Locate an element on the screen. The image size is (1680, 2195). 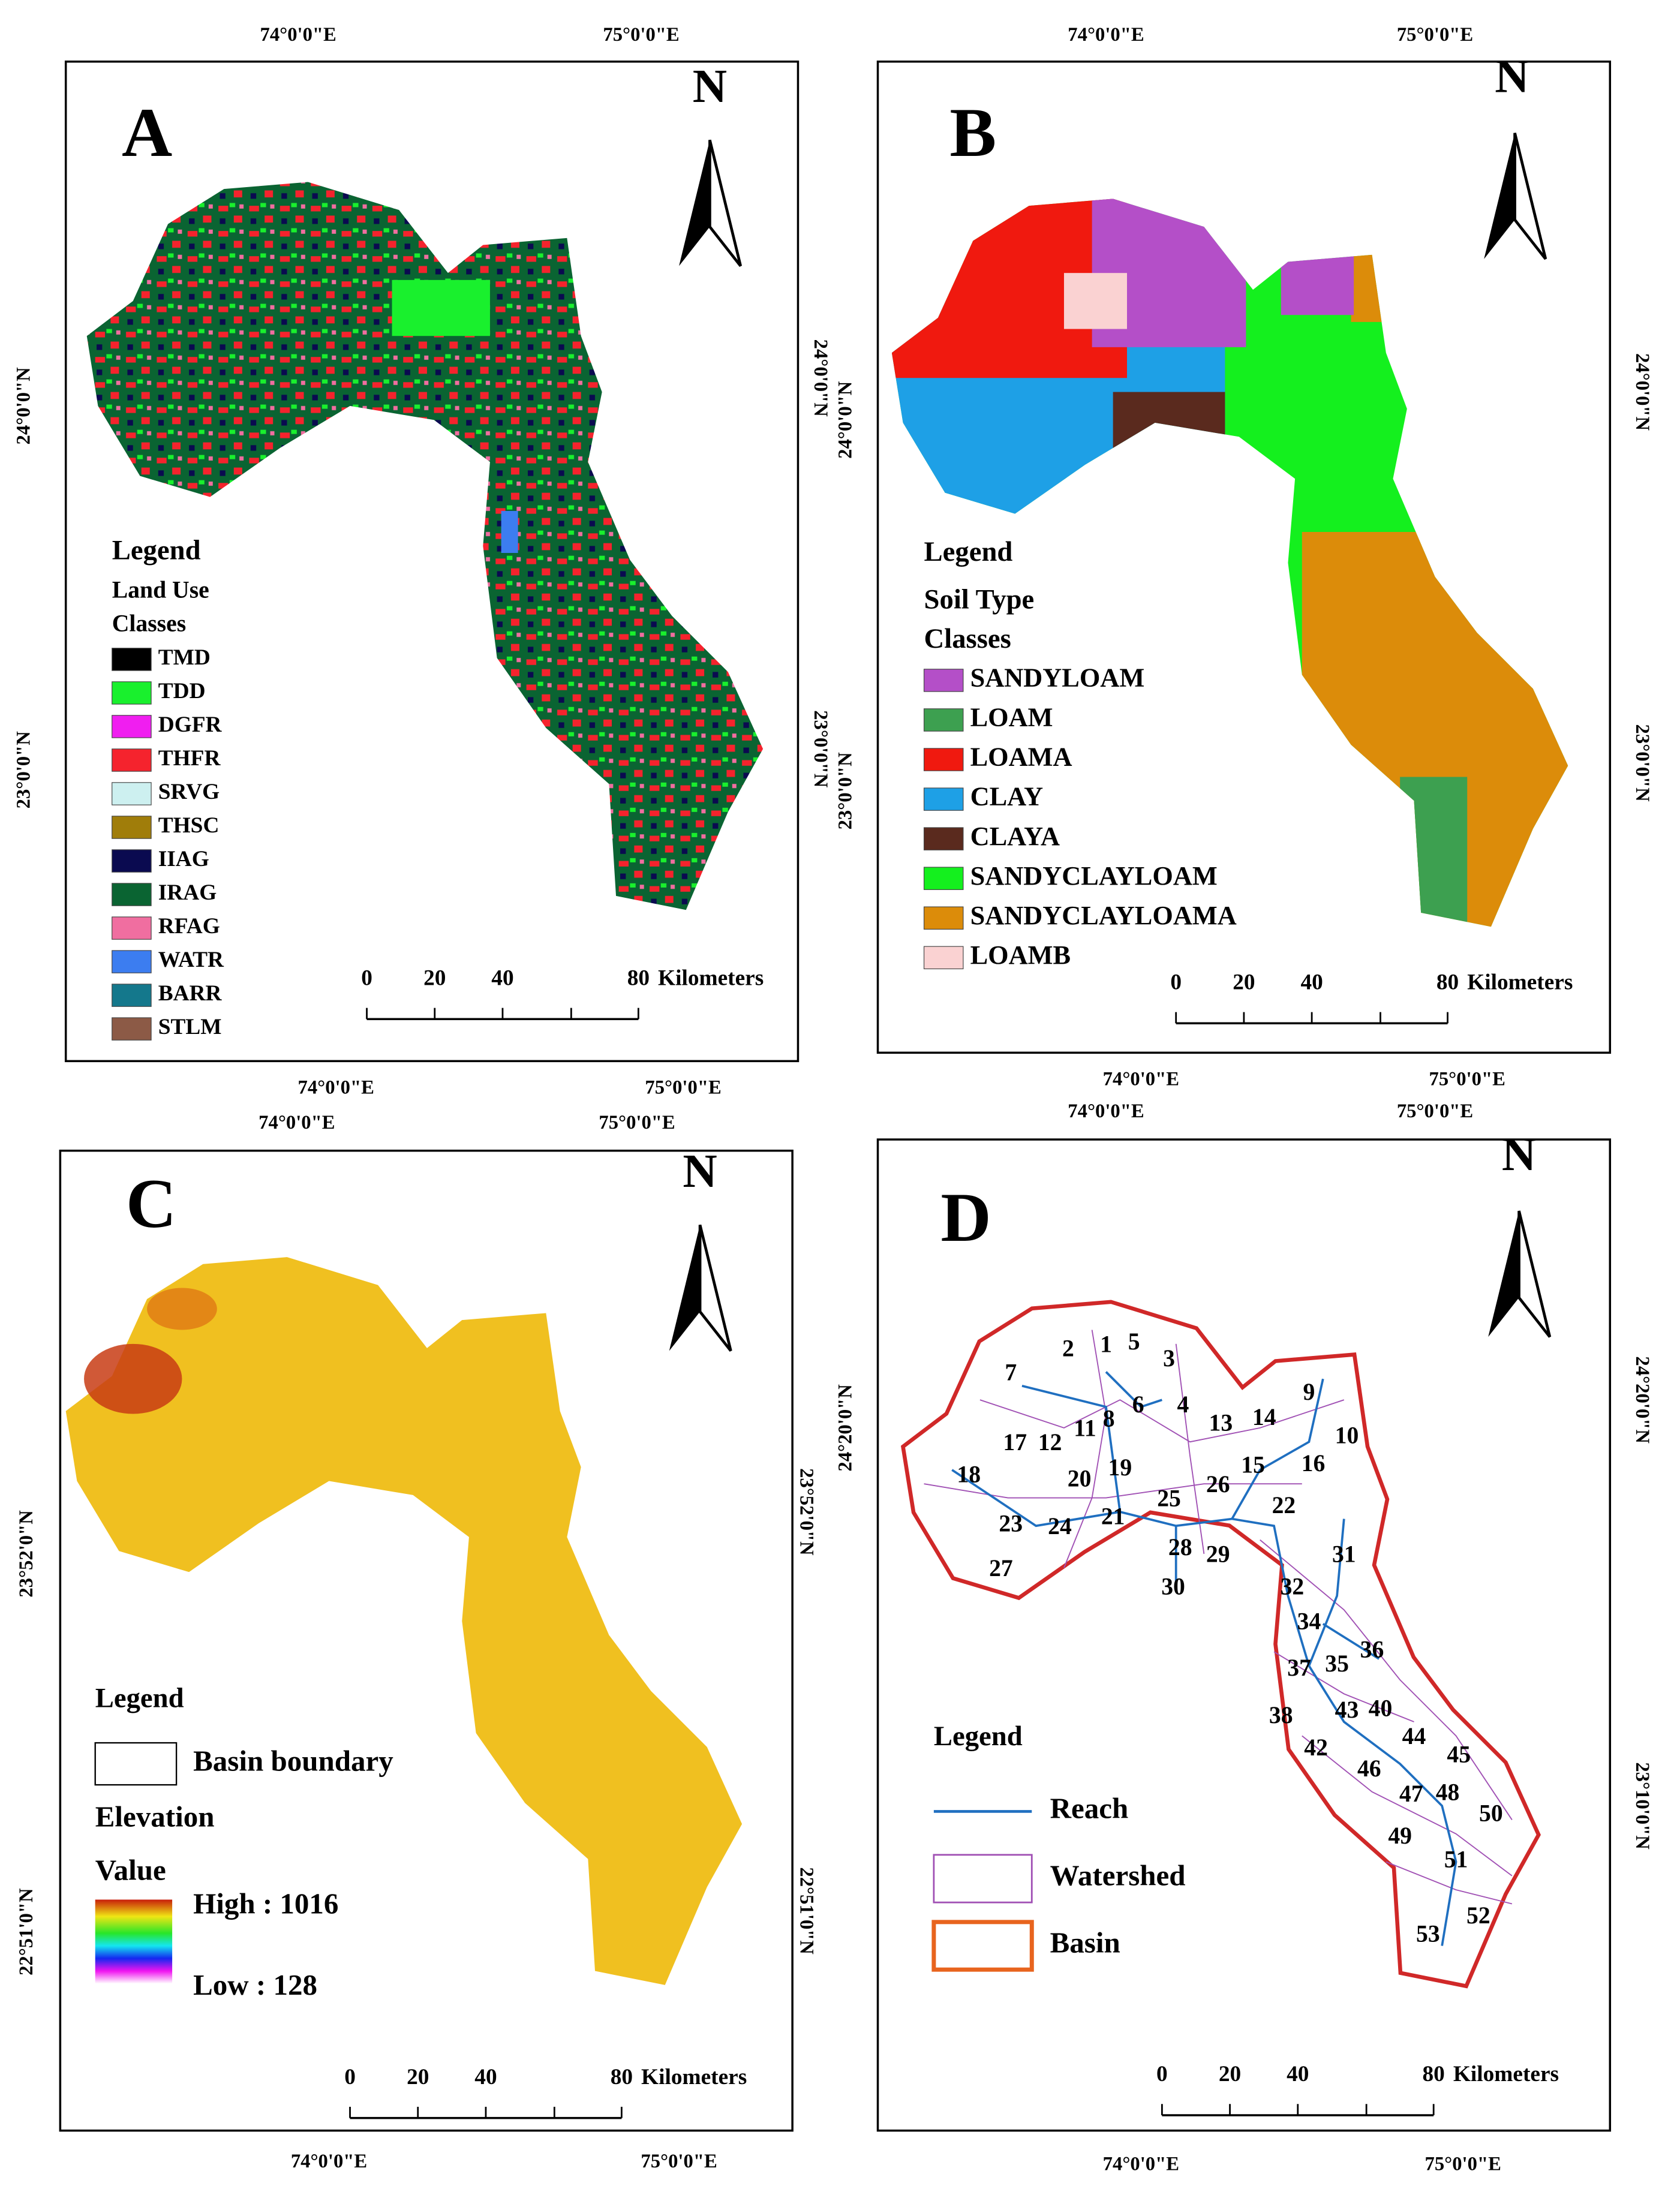
watershed-label: 10 is located at coordinates (1347, 1435).